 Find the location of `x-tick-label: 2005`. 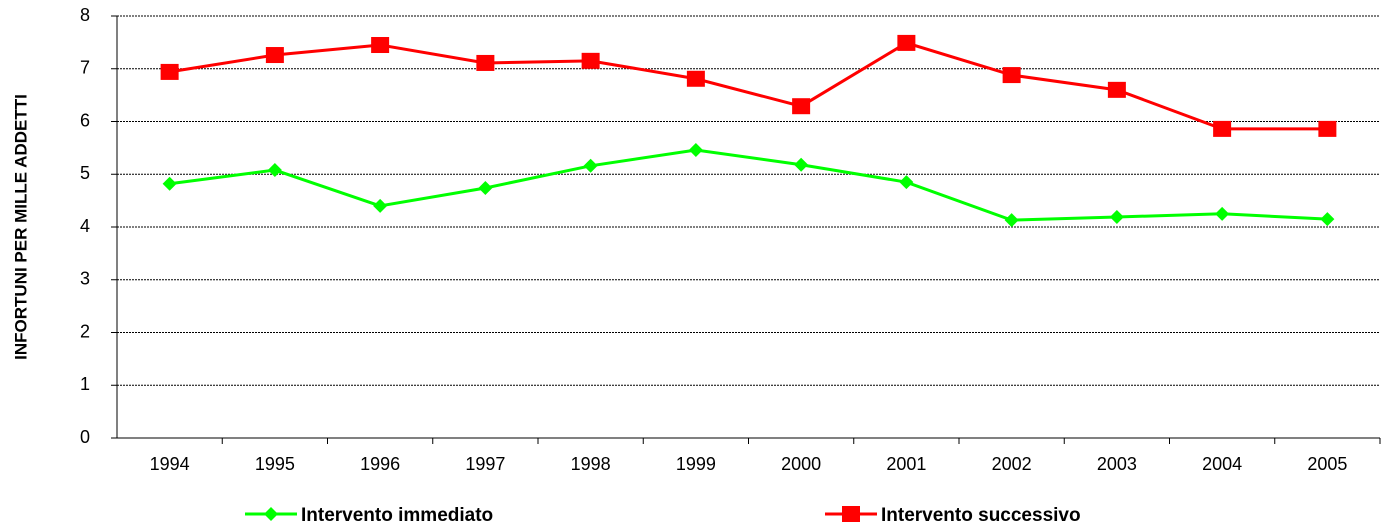

x-tick-label: 2005 is located at coordinates (1327, 464).